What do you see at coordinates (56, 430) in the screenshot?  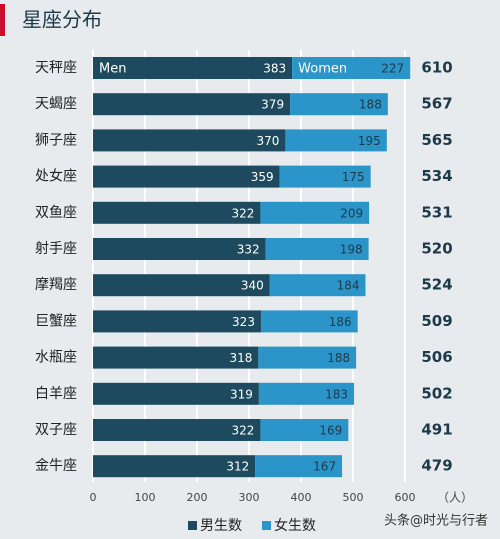 I see `y-tick-label: 双子座` at bounding box center [56, 430].